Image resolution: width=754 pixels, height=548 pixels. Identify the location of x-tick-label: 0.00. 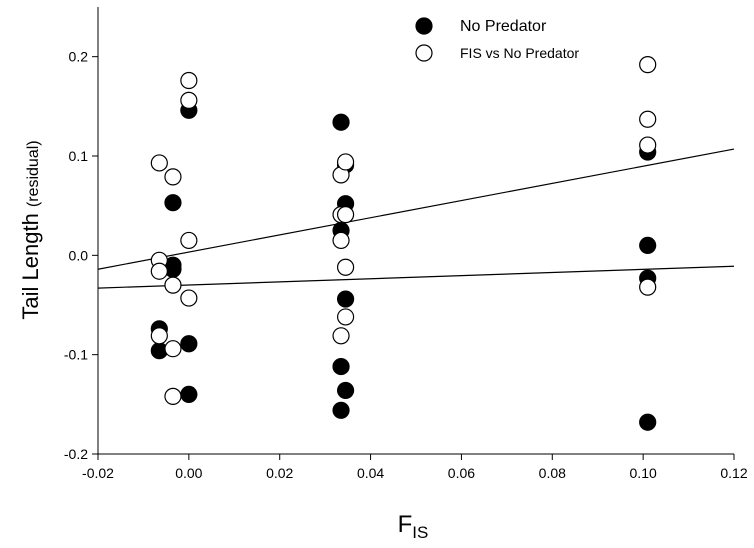
(188, 473).